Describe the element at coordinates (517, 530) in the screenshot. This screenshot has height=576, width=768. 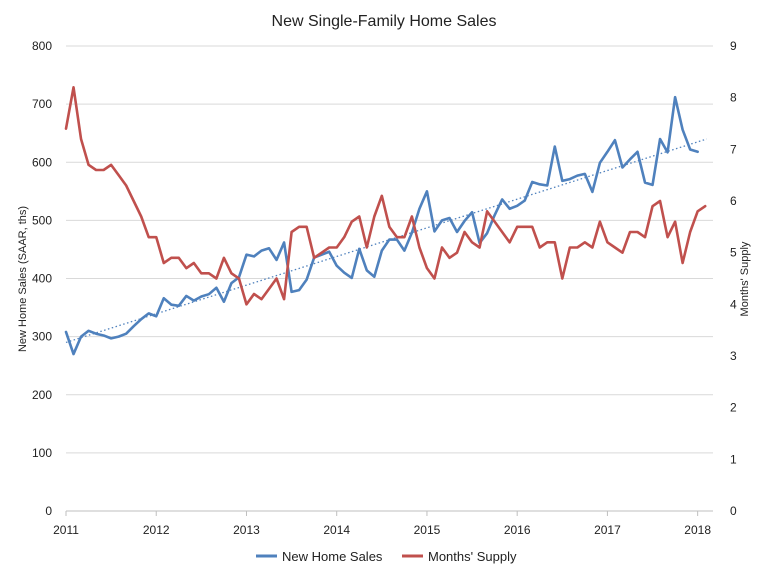
I see `x-tick-label: 2016` at that location.